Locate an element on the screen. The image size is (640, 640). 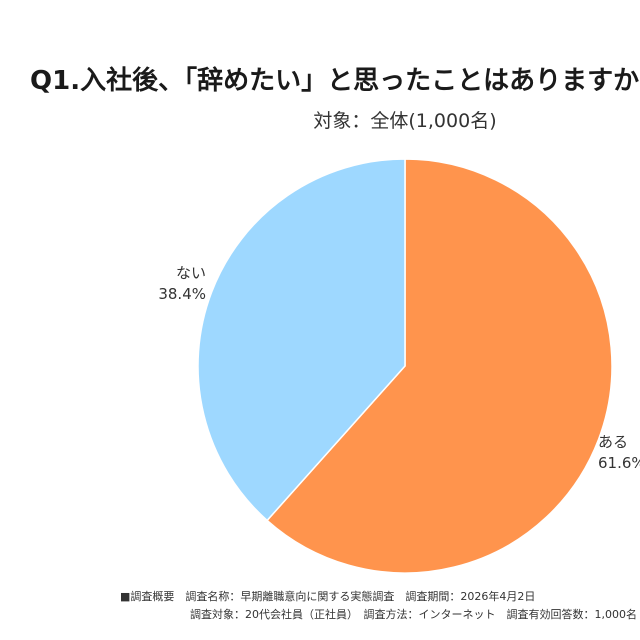
slice-label-aru-value: 61.6% is located at coordinates (619, 463).